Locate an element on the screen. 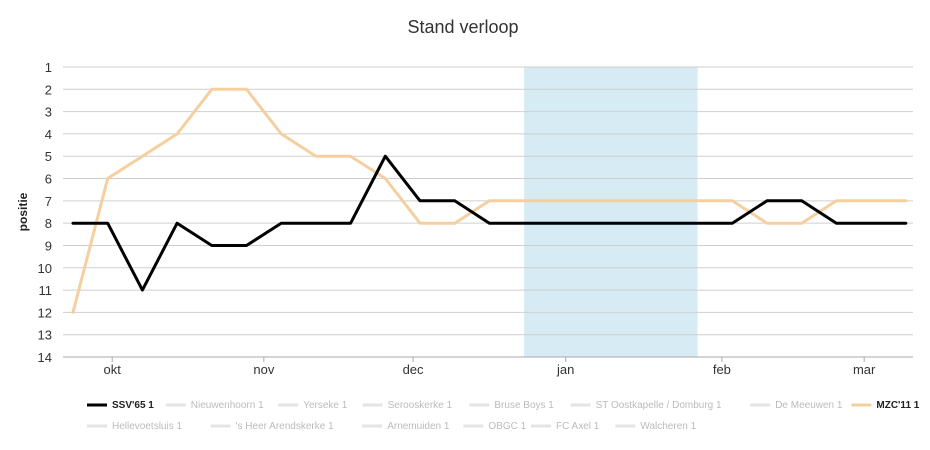 The image size is (930, 450). legend-label: Nieuwenhoorn 1 is located at coordinates (227, 405).